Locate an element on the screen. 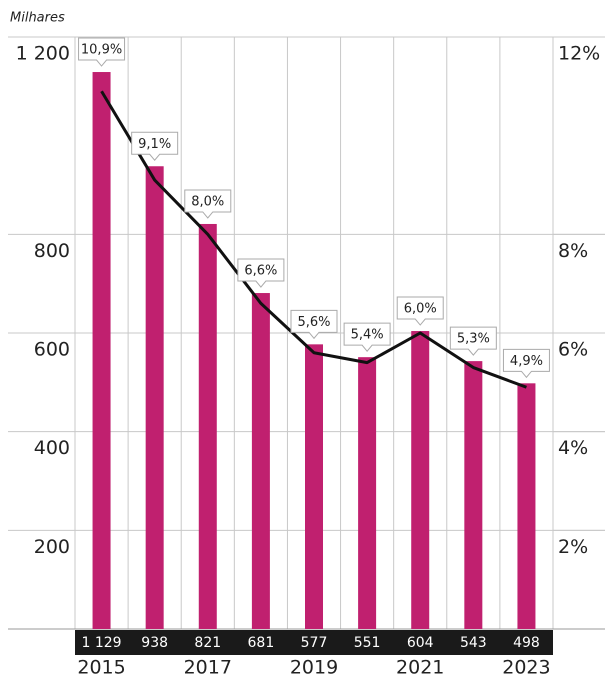  bar-value-label: 498 is located at coordinates (526, 643).